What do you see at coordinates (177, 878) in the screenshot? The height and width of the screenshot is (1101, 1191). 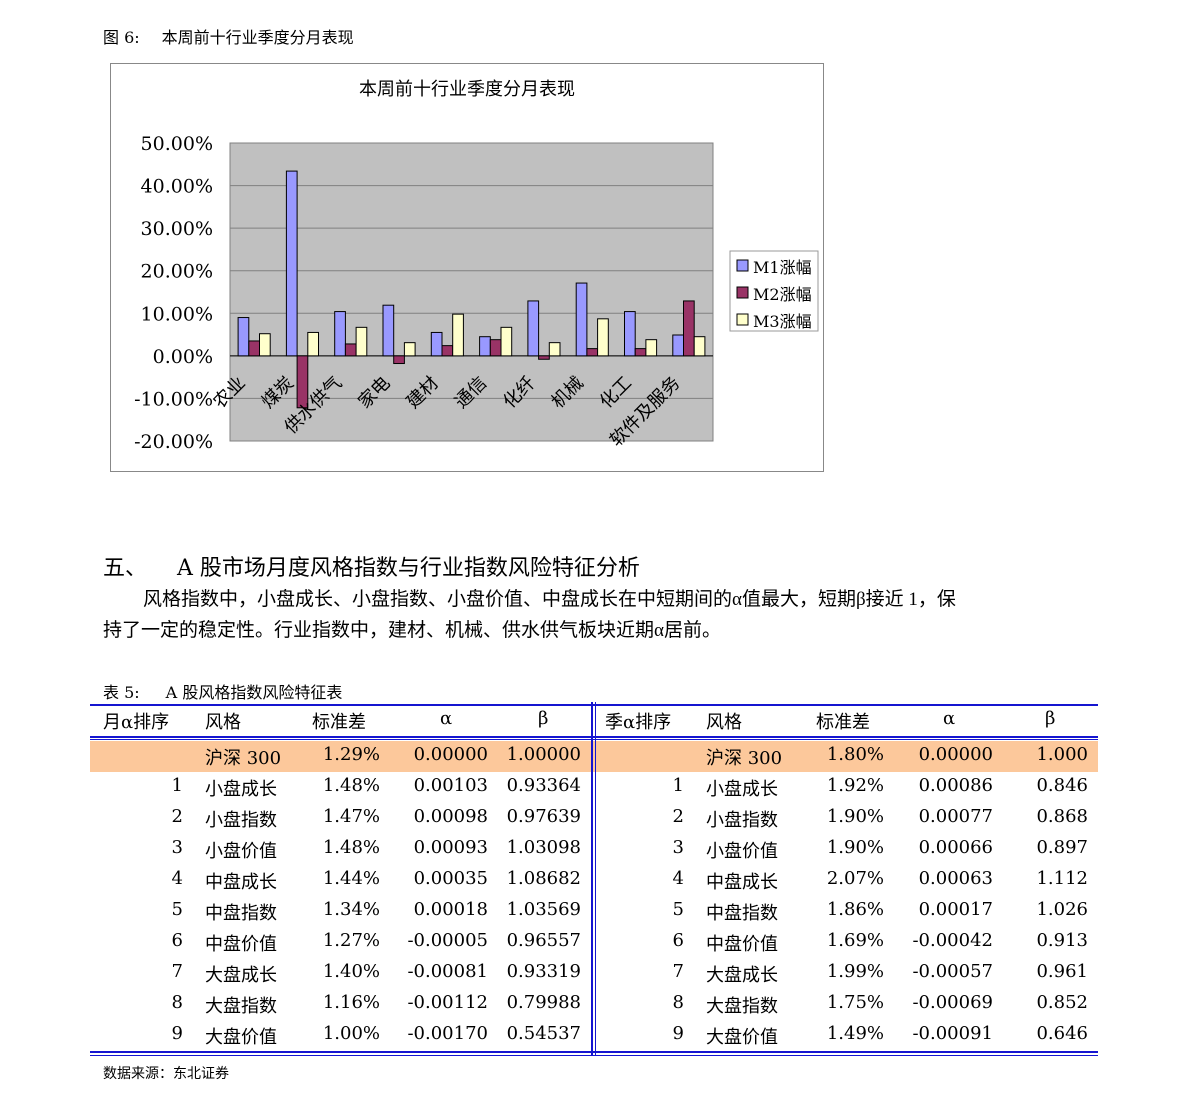 I see `cell-rank: 4` at bounding box center [177, 878].